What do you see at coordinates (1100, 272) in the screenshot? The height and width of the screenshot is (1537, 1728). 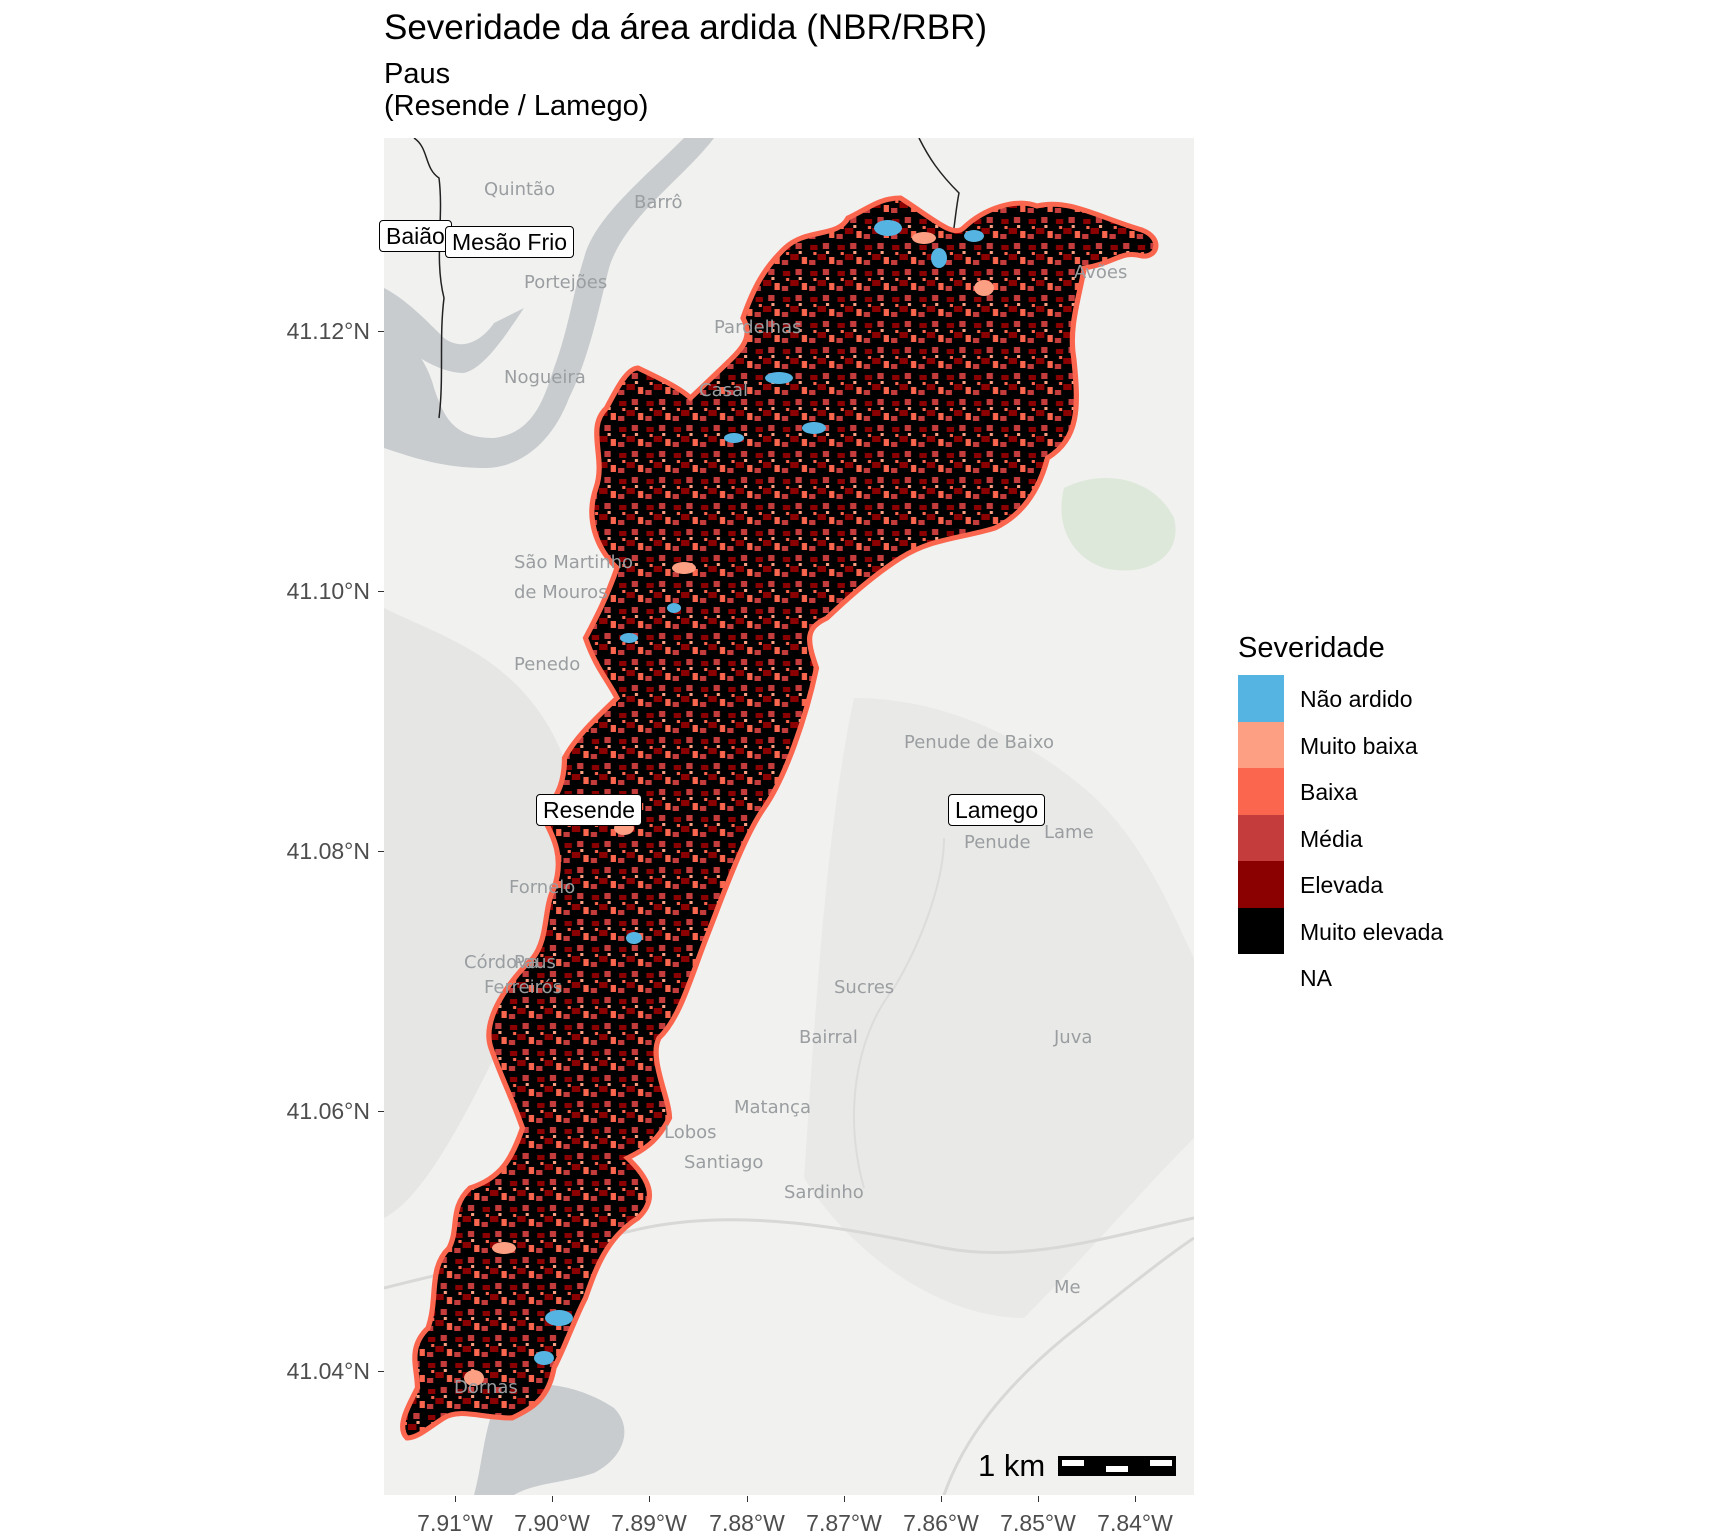 I see `basemap-place-label: Avões` at bounding box center [1100, 272].